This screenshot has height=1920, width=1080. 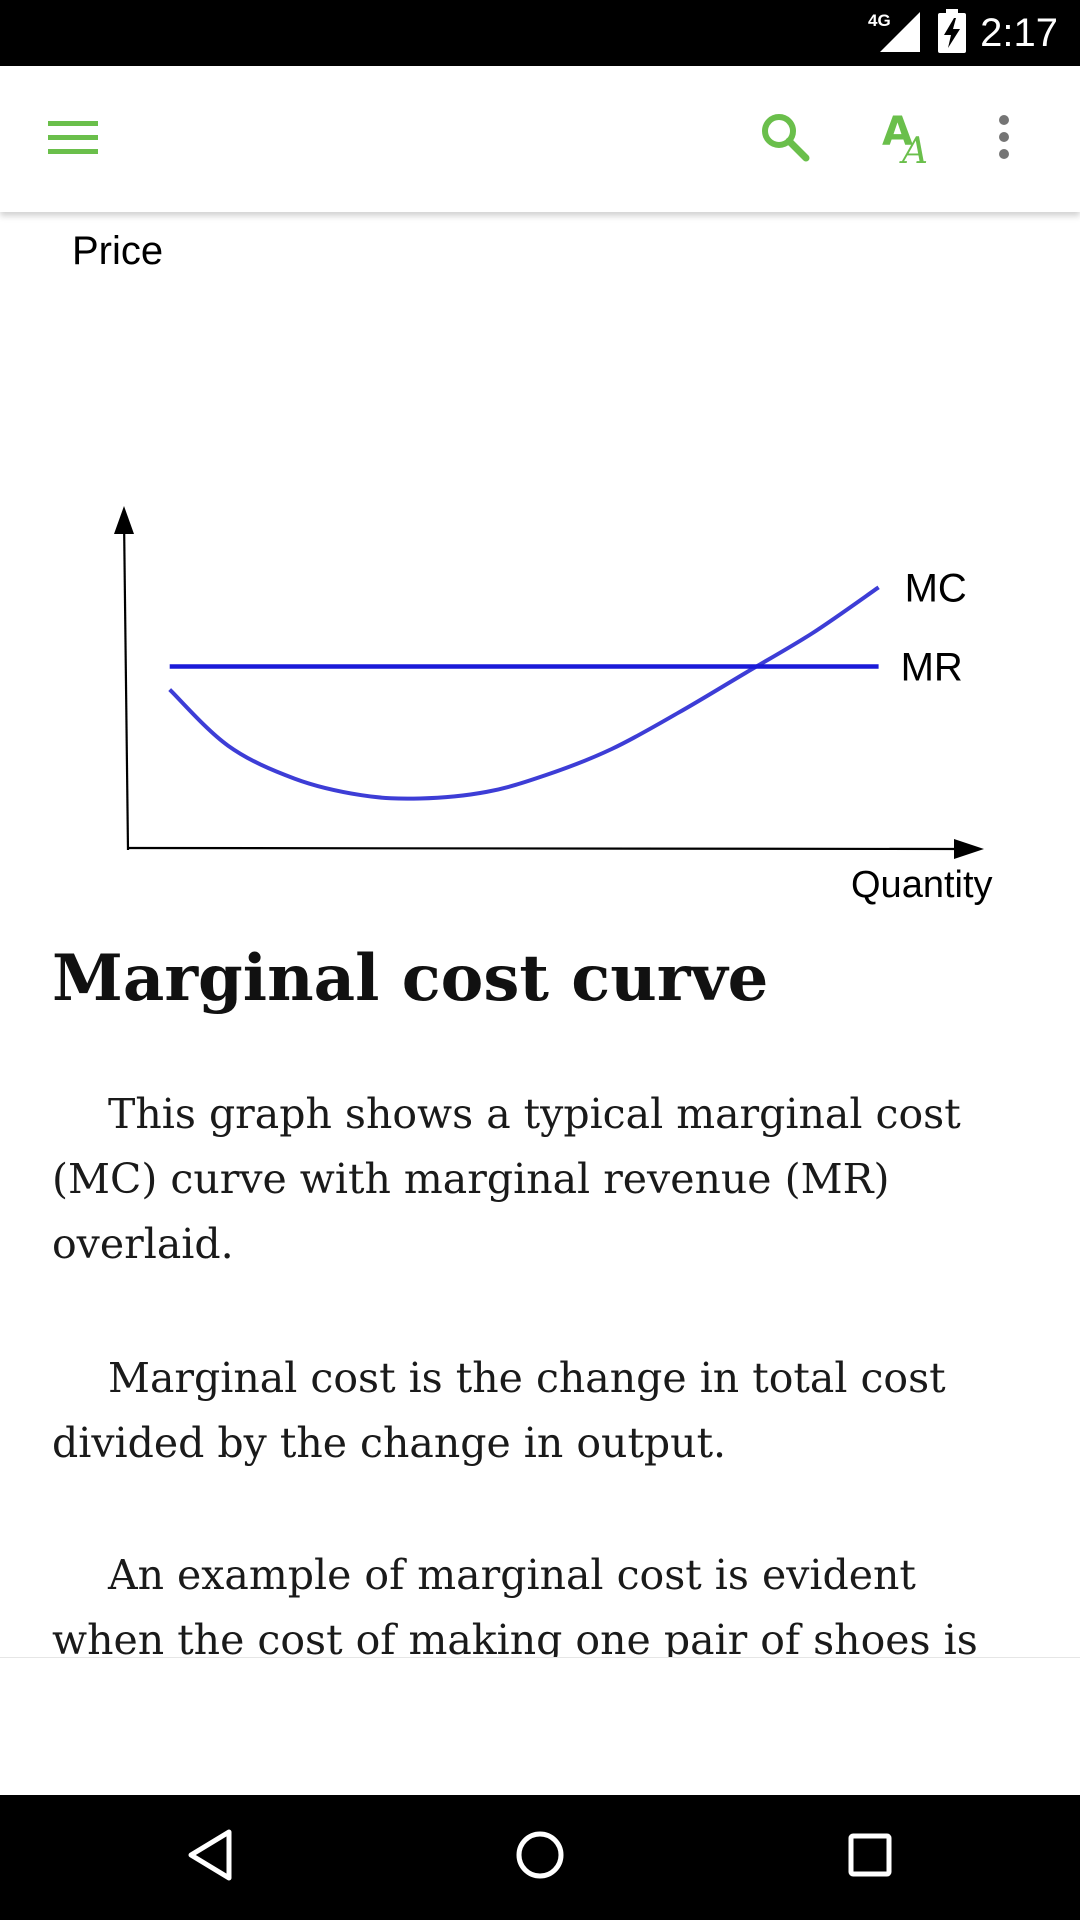 I want to click on article-title: Marginal cost curve, so click(x=410, y=978).